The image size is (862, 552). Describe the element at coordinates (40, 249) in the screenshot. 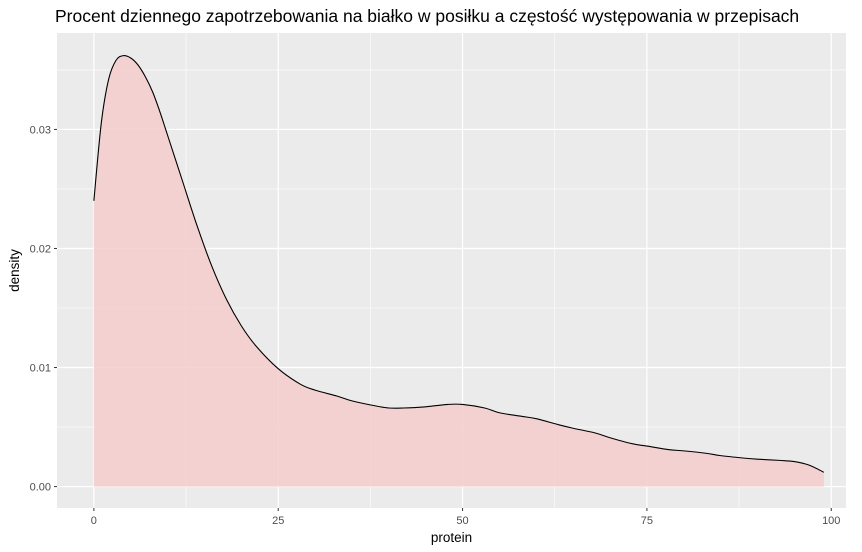

I see `y-tick-label: 0.02` at that location.